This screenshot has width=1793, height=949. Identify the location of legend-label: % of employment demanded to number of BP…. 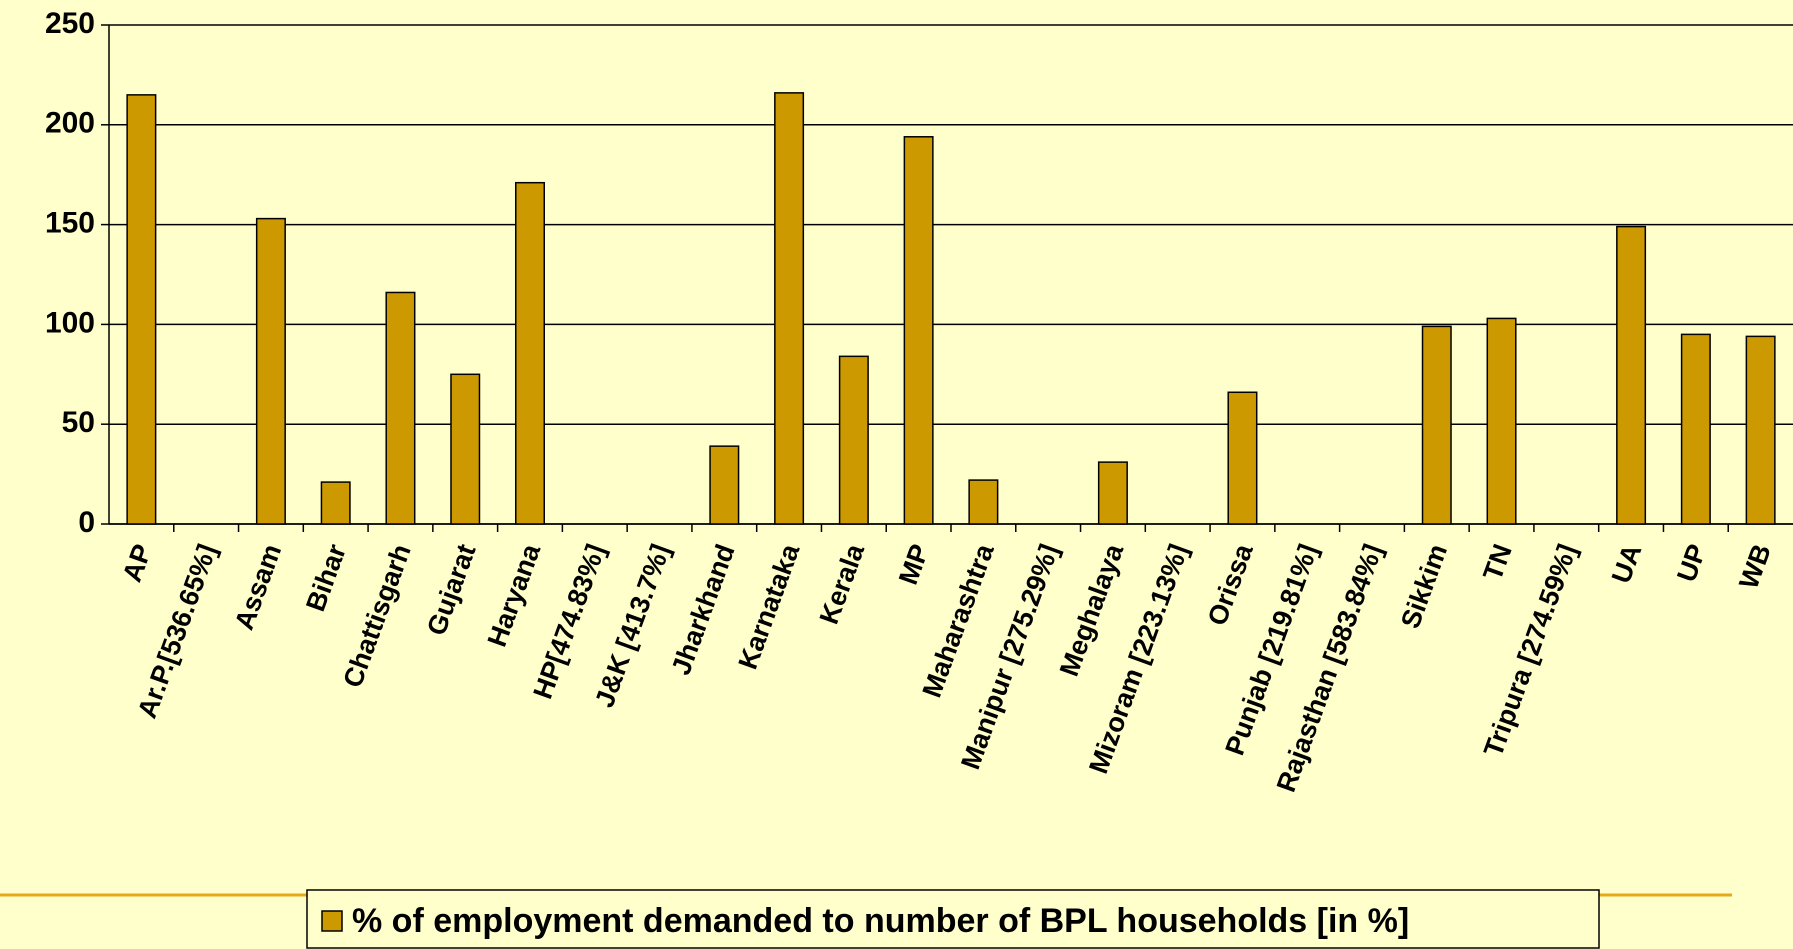
(880, 921).